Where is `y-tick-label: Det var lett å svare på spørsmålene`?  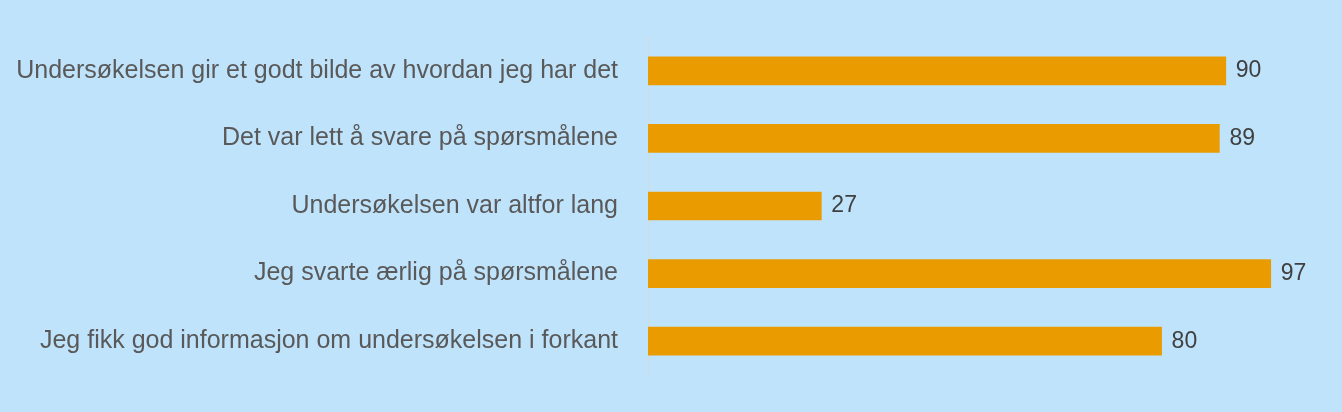 y-tick-label: Det var lett å svare på spørsmålene is located at coordinates (420, 136).